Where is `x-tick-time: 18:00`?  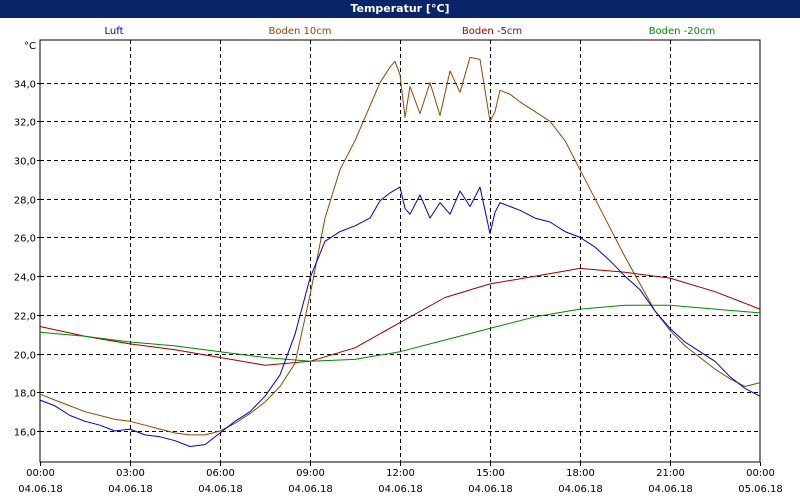
x-tick-time: 18:00 is located at coordinates (580, 473).